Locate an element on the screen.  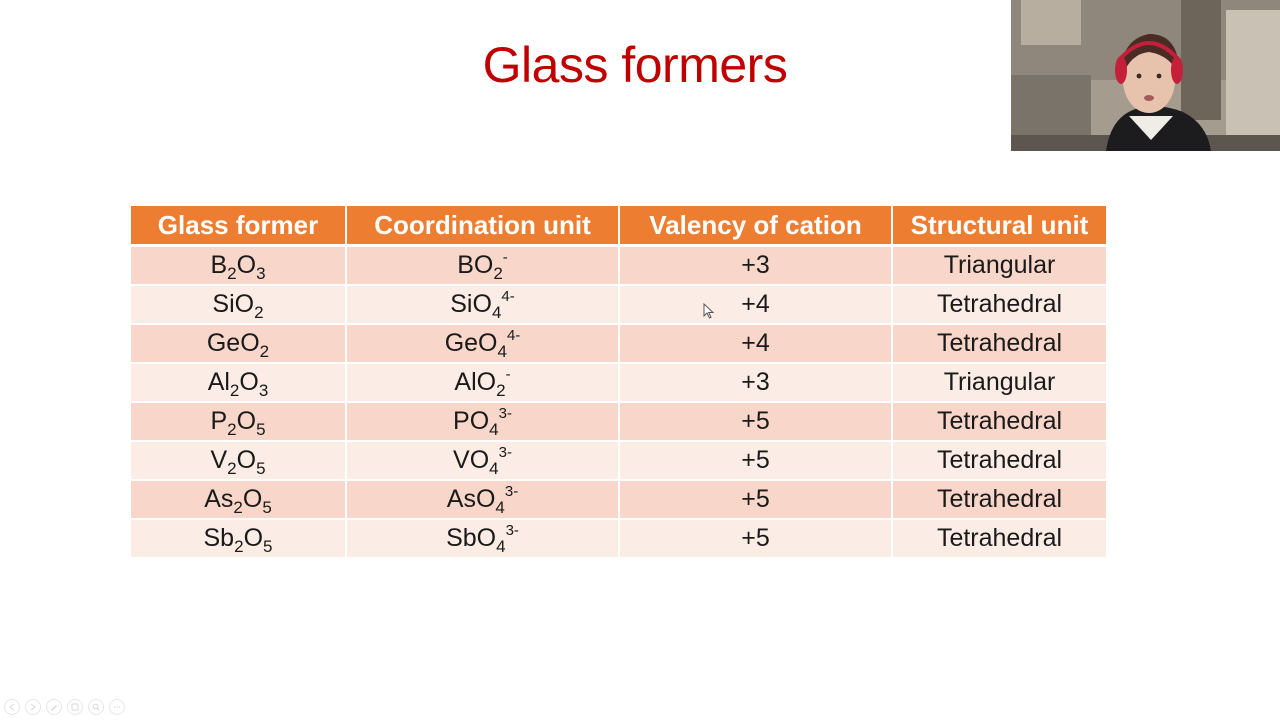
formula-part: AlO is located at coordinates (475, 382).